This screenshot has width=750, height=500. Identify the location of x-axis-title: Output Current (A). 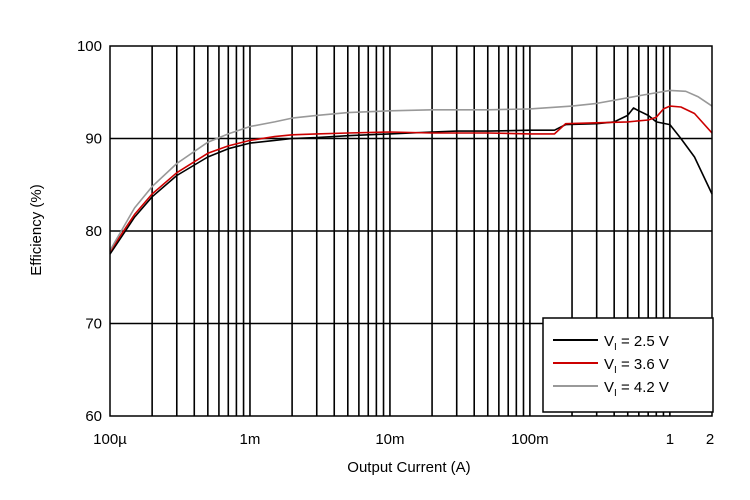
(408, 467).